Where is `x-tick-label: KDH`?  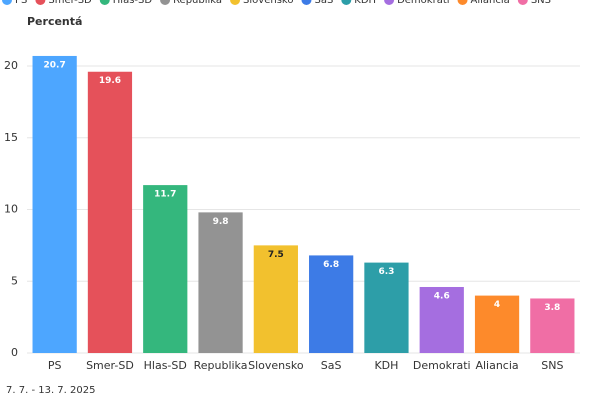 x-tick-label: KDH is located at coordinates (386, 365).